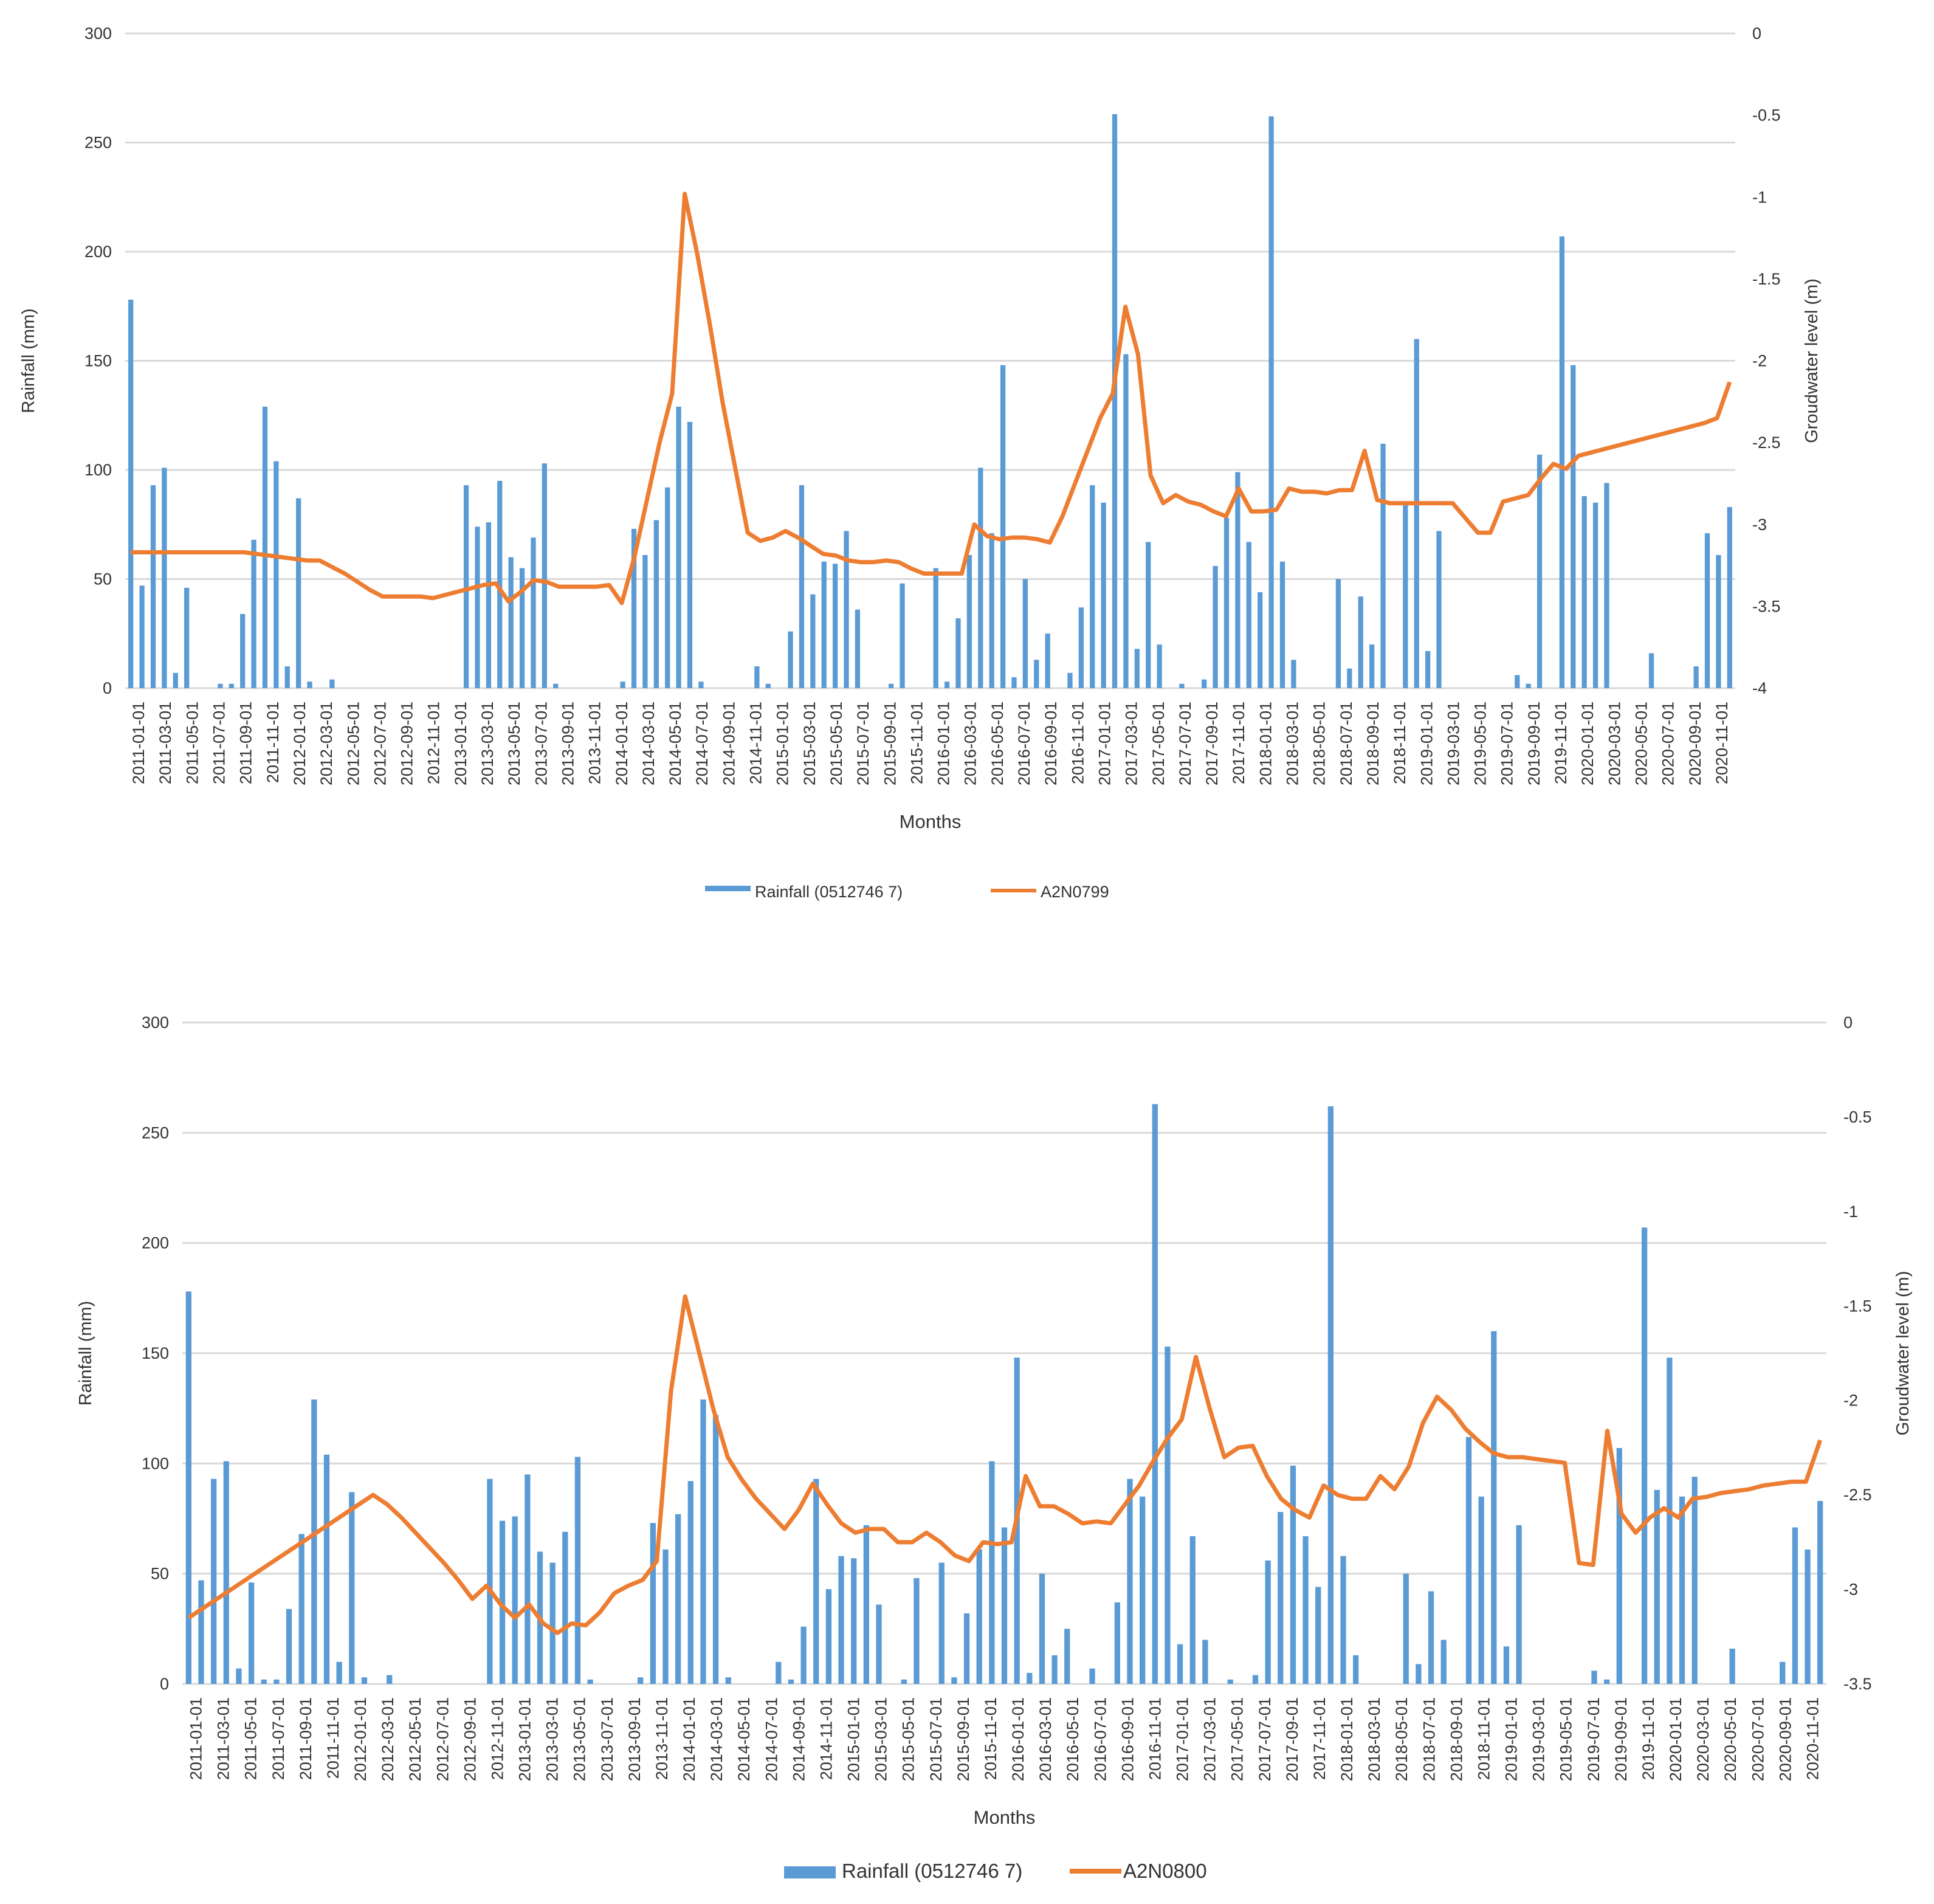 This screenshot has height=1904, width=1934. What do you see at coordinates (514, 743) in the screenshot?
I see `x-tick-label: 2013-05-01` at bounding box center [514, 743].